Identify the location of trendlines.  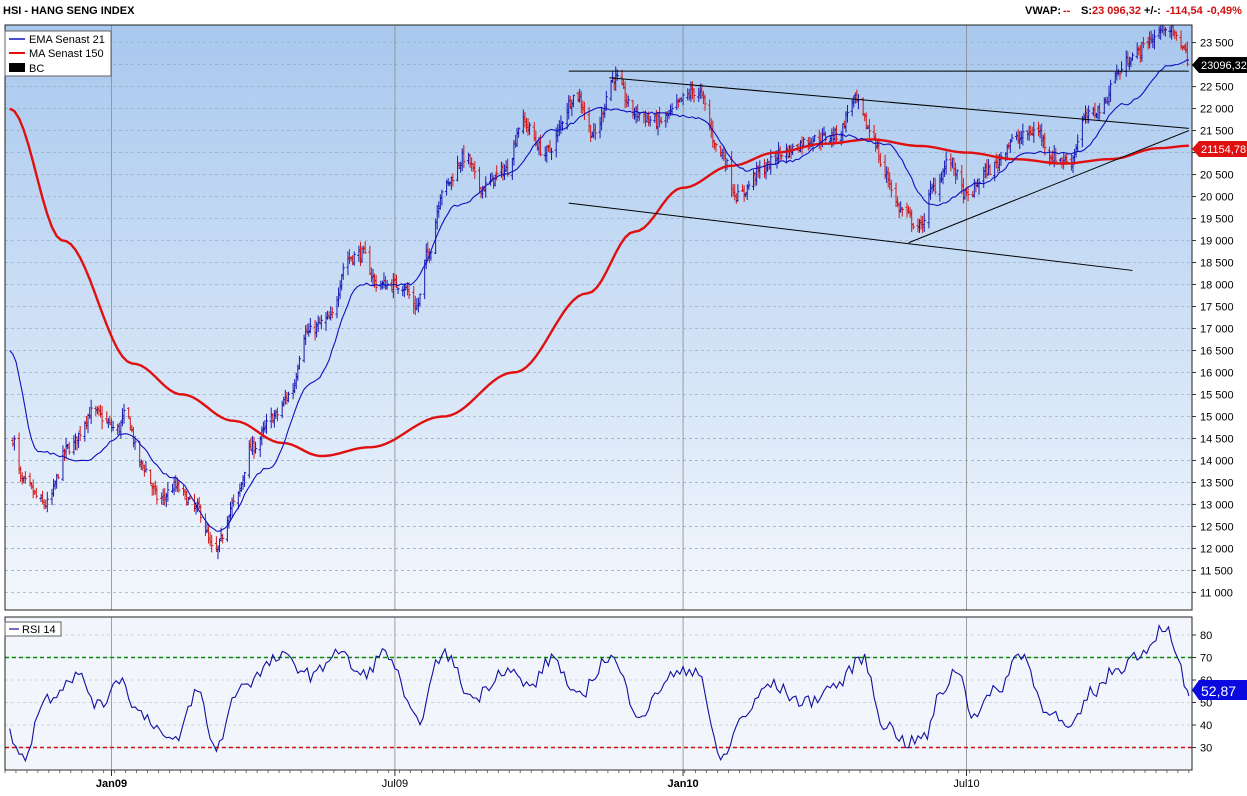
(879, 170).